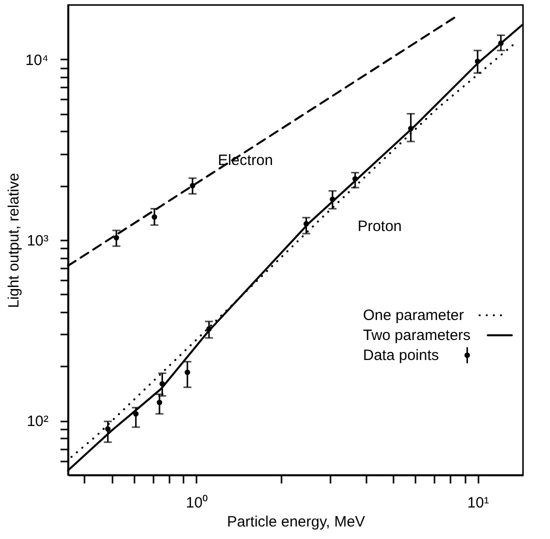  What do you see at coordinates (13, 240) in the screenshot?
I see `y-axis-title: Light output, relative` at bounding box center [13, 240].